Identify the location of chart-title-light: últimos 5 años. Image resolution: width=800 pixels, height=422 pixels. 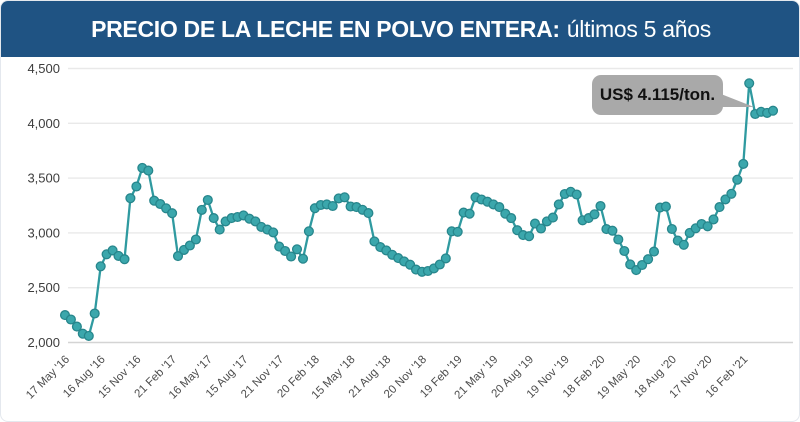
(638, 28).